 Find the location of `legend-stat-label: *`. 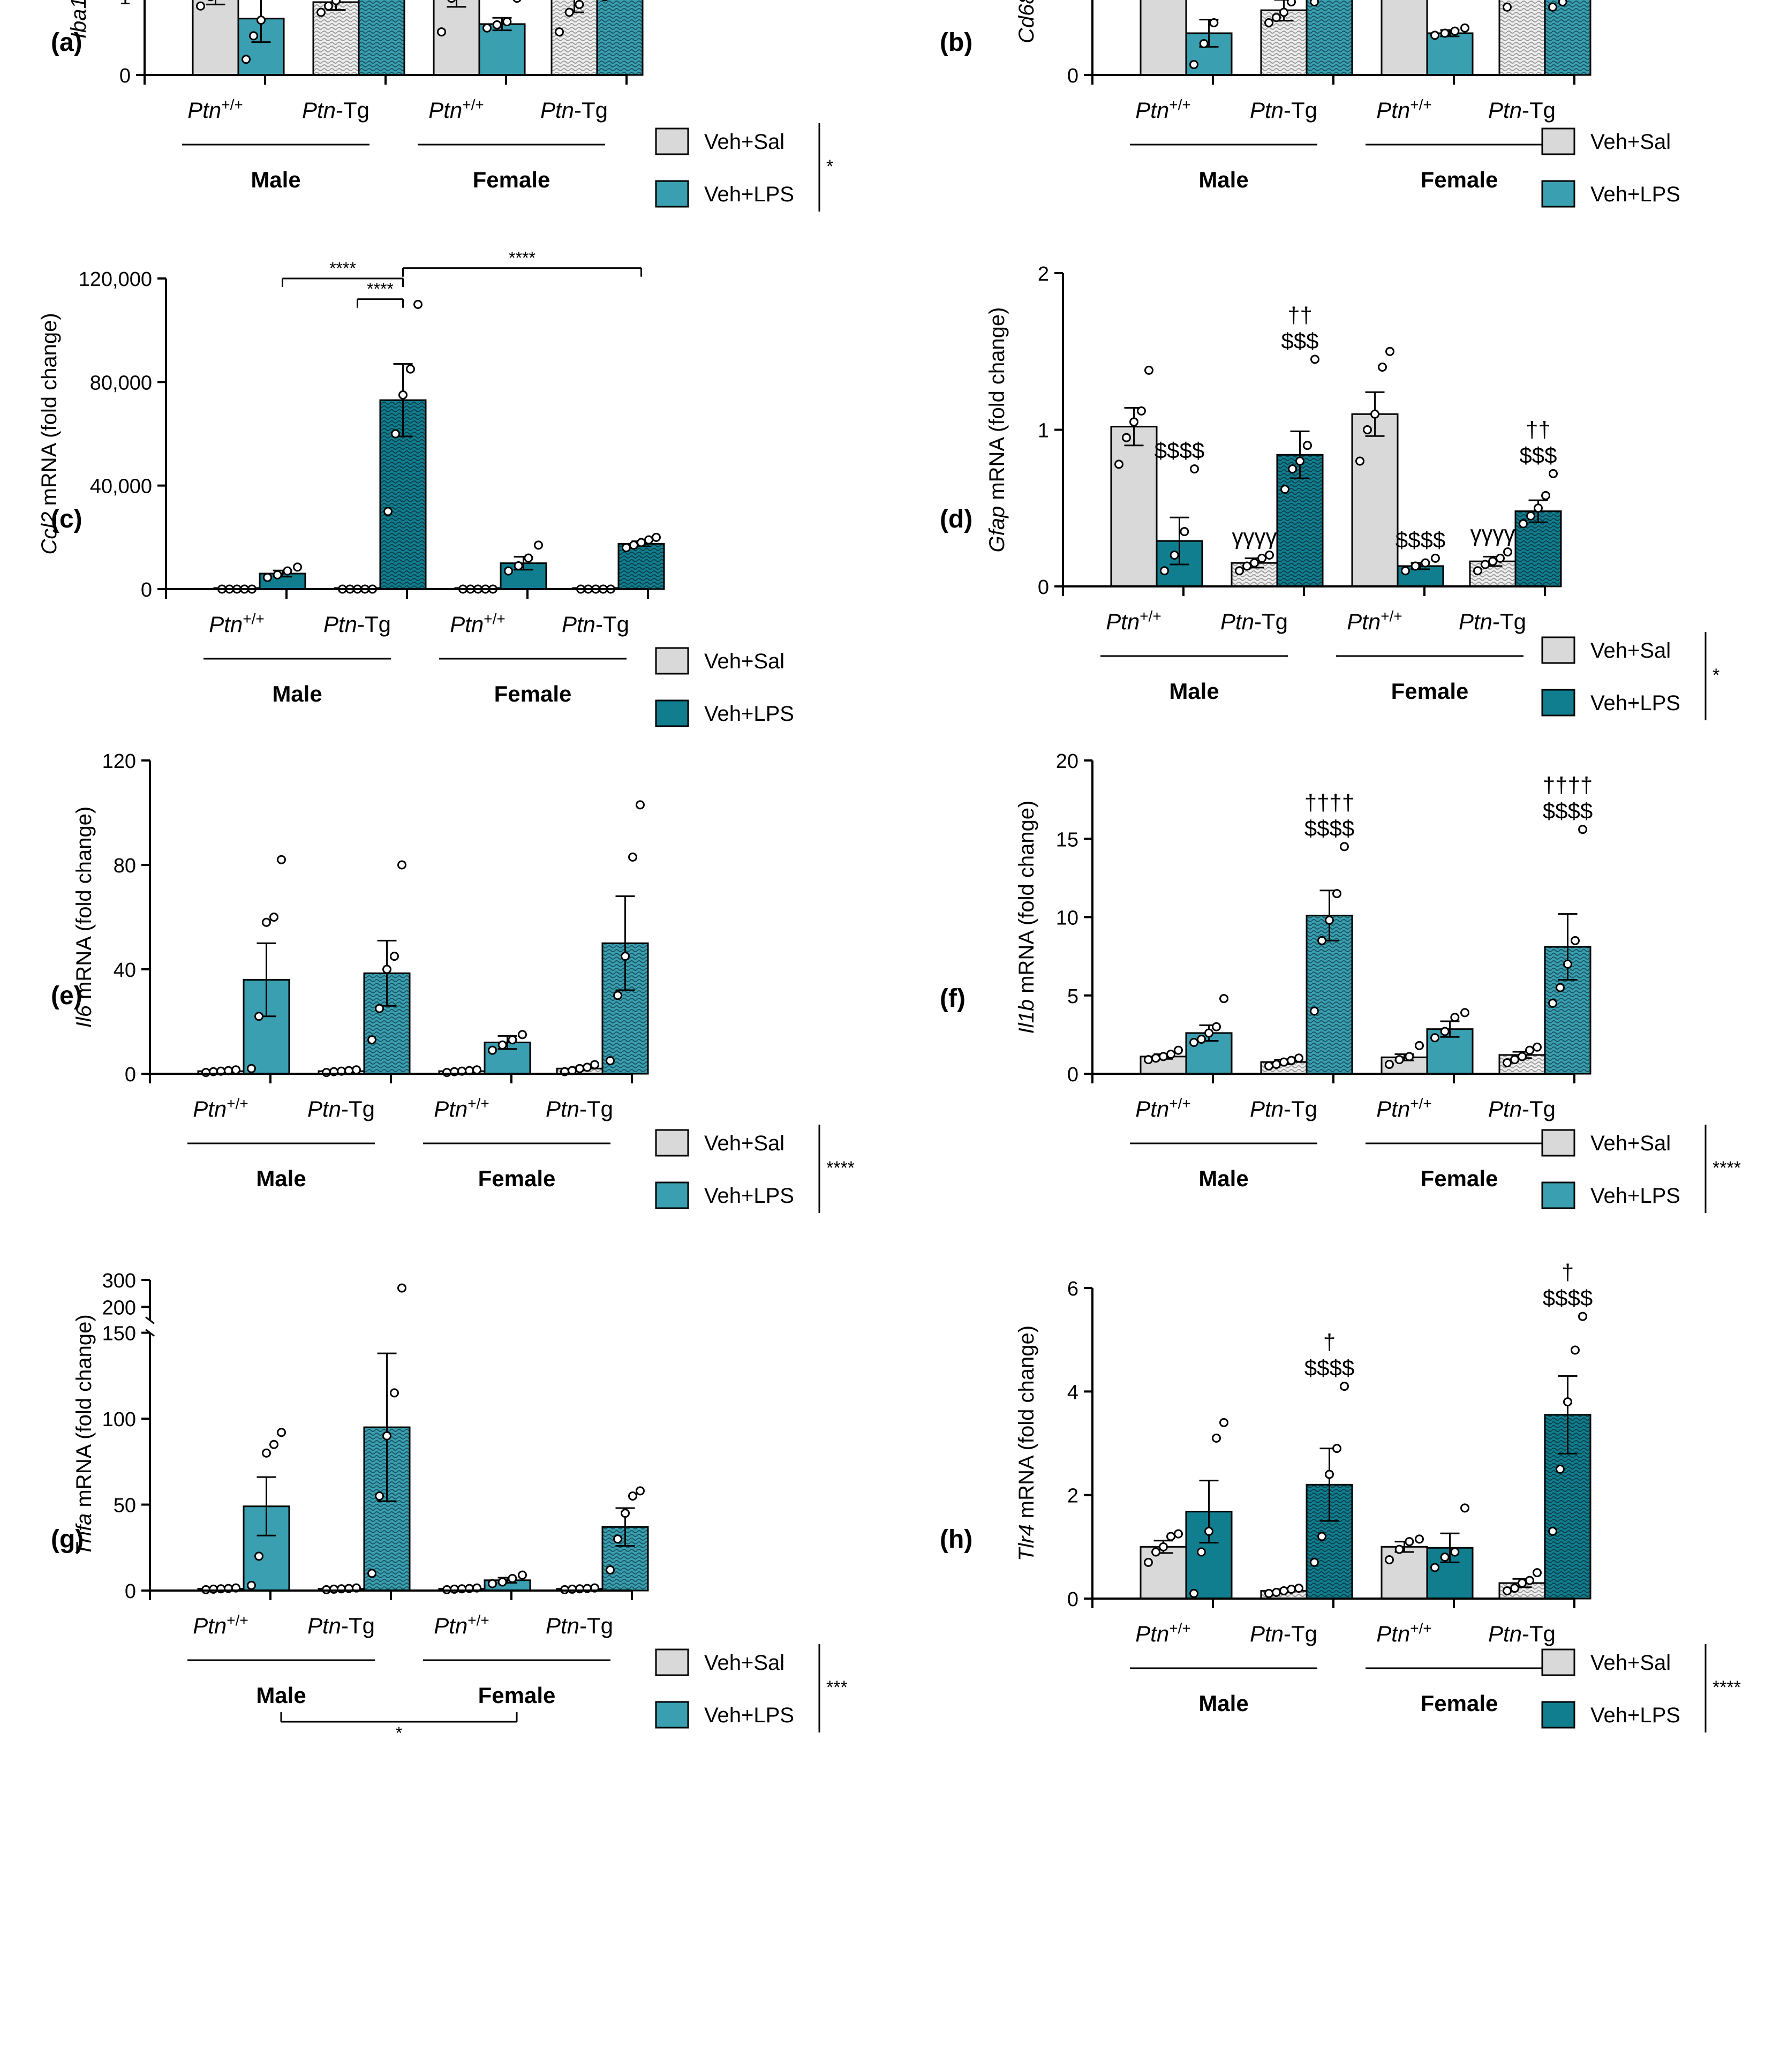

legend-stat-label: * is located at coordinates (829, 166).